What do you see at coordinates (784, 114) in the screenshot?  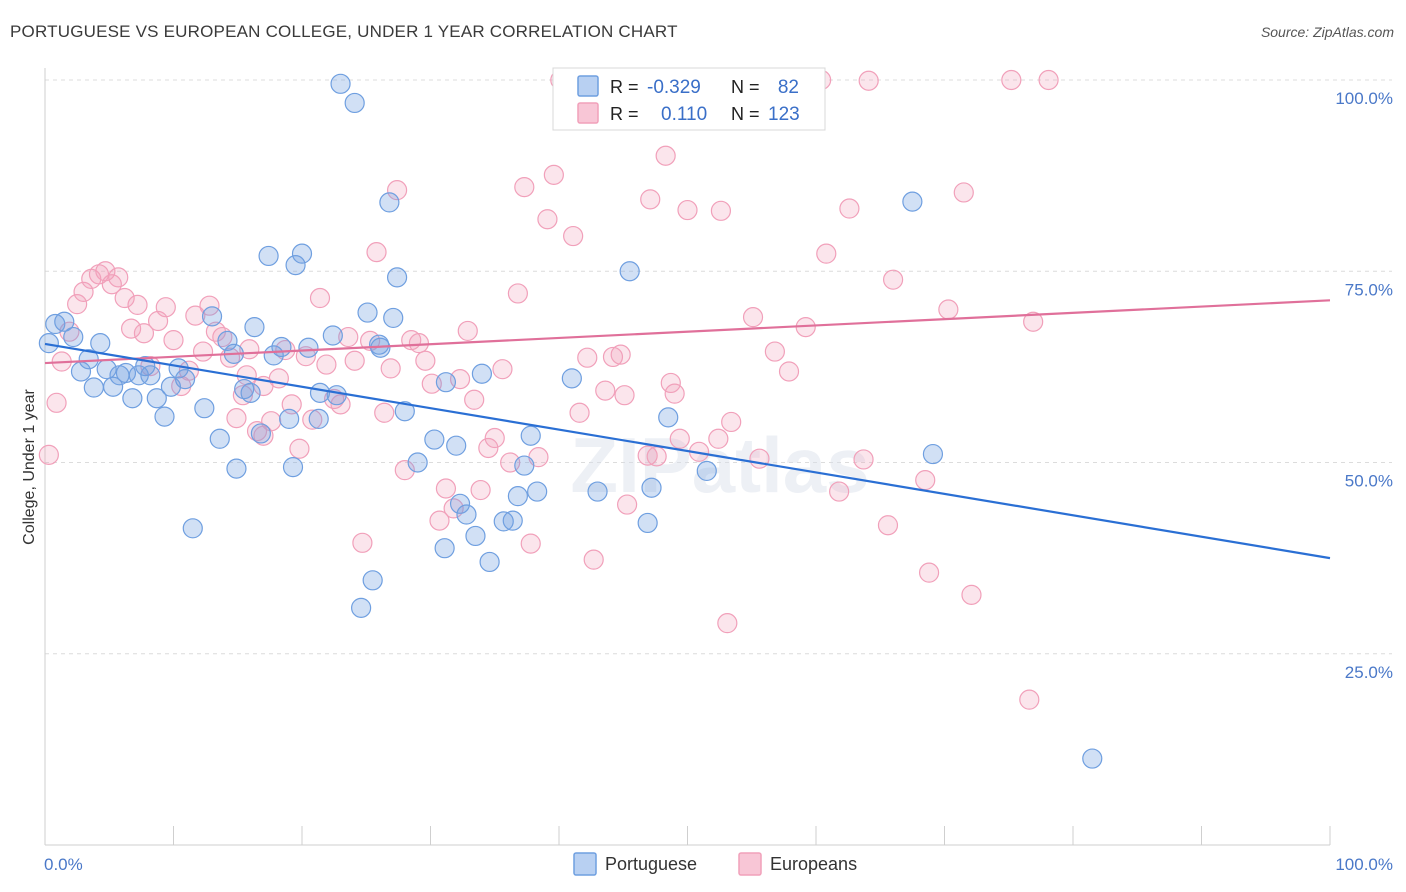 I see `legend-n-value-europeans: 123` at bounding box center [784, 114].